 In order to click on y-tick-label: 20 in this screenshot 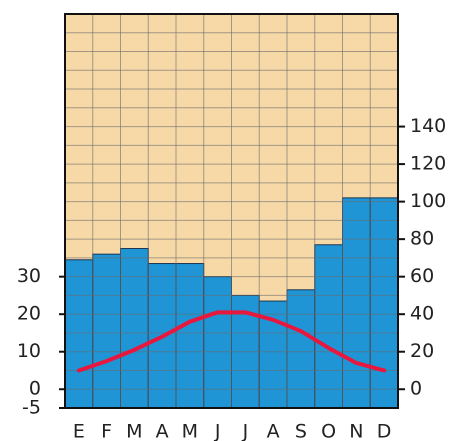, I will do `click(29, 314)`.